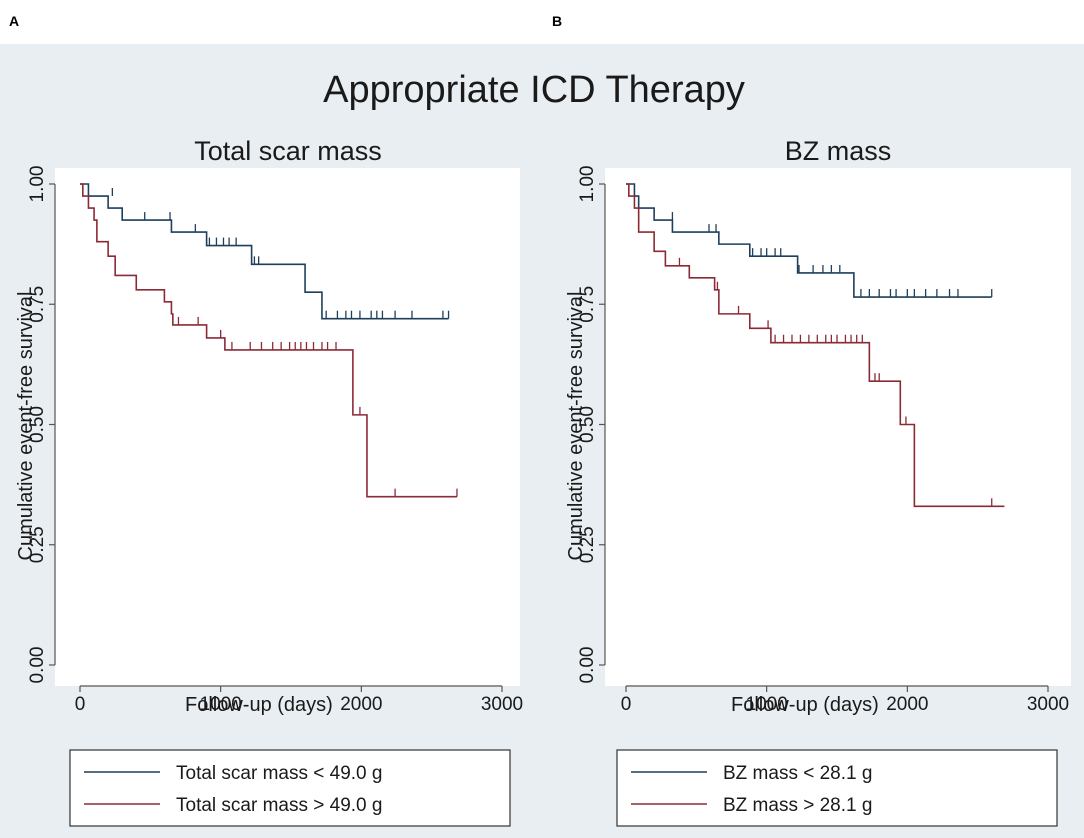  I want to click on panel-2-y-tick-label: 0.50, so click(587, 424).